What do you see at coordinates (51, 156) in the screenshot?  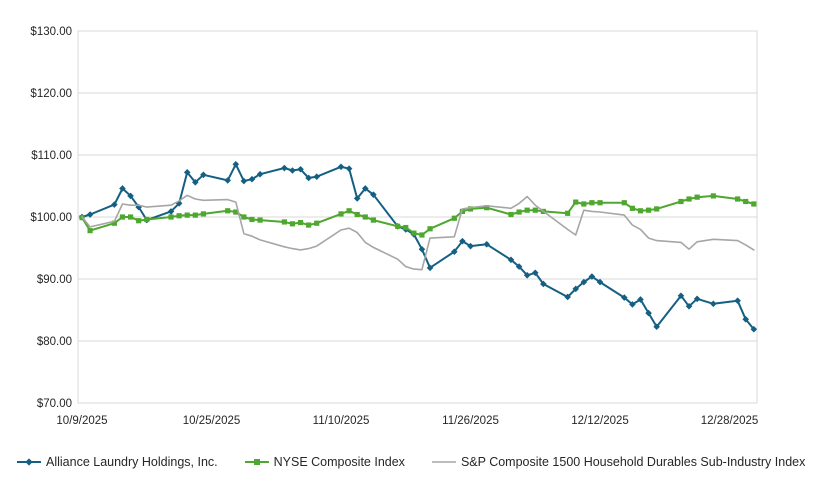 I see `y-axis-label: $110.00` at bounding box center [51, 156].